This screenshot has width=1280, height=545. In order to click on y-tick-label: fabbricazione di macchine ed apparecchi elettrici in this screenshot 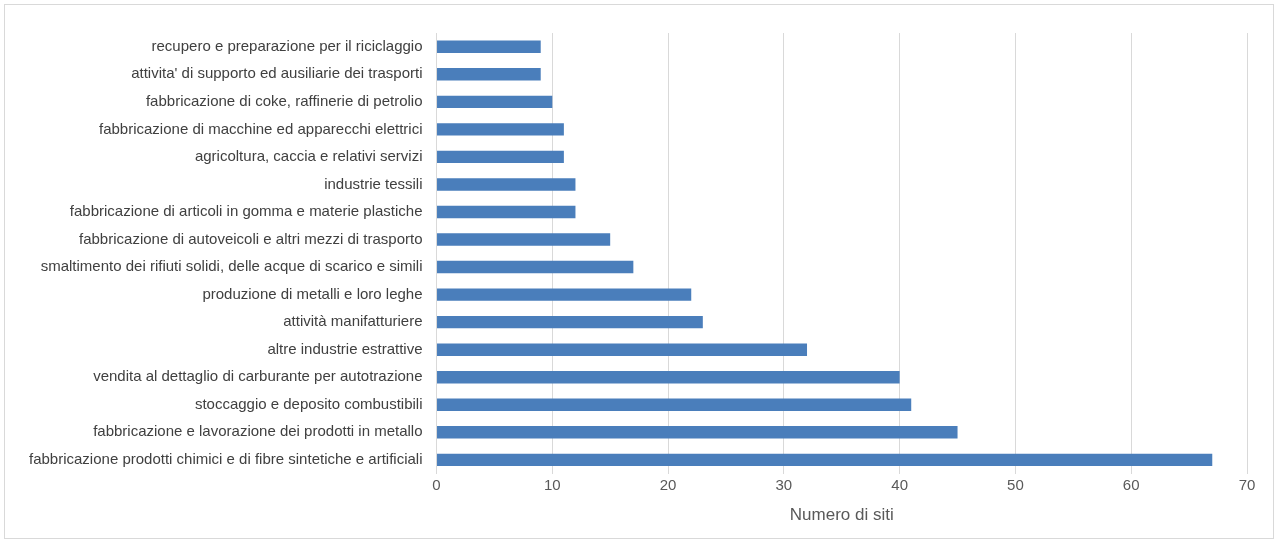, I will do `click(261, 128)`.